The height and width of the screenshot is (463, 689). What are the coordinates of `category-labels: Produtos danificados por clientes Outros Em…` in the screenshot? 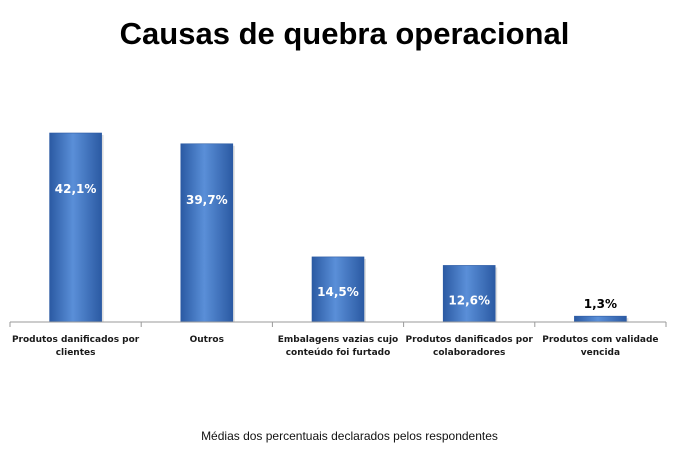 It's located at (335, 346).